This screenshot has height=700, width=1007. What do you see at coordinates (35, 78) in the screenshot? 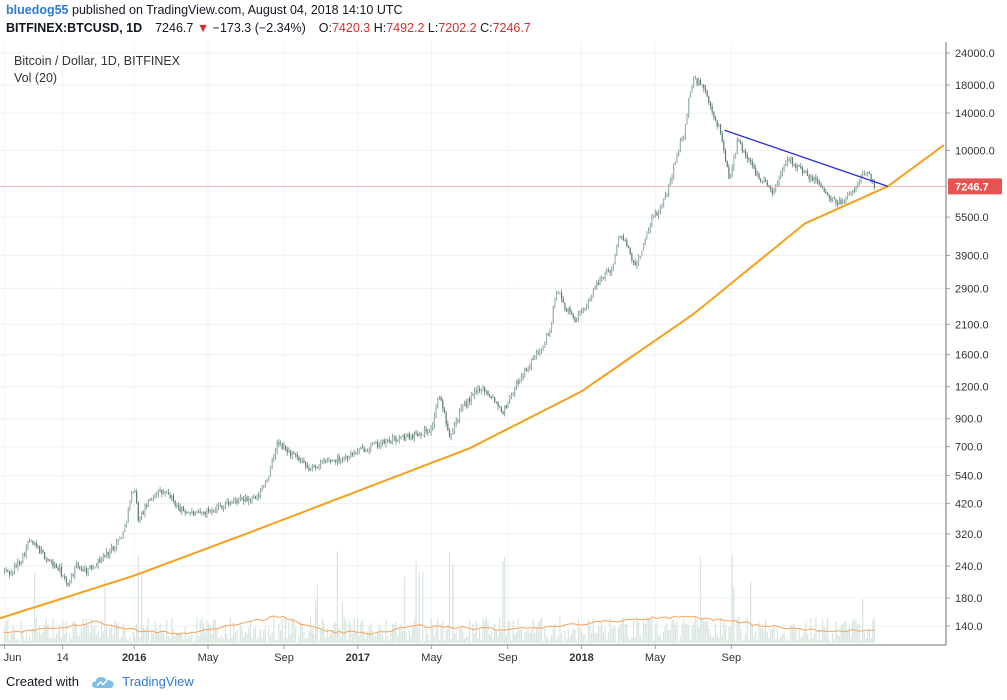
I see `volume-indicator-label: Vol (20)` at bounding box center [35, 78].